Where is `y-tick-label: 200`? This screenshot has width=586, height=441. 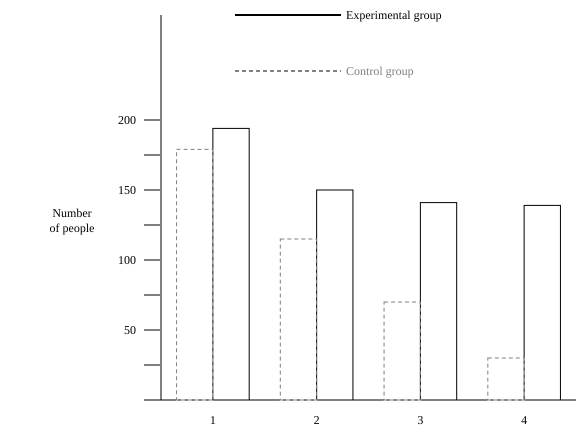 y-tick-label: 200 is located at coordinates (127, 120).